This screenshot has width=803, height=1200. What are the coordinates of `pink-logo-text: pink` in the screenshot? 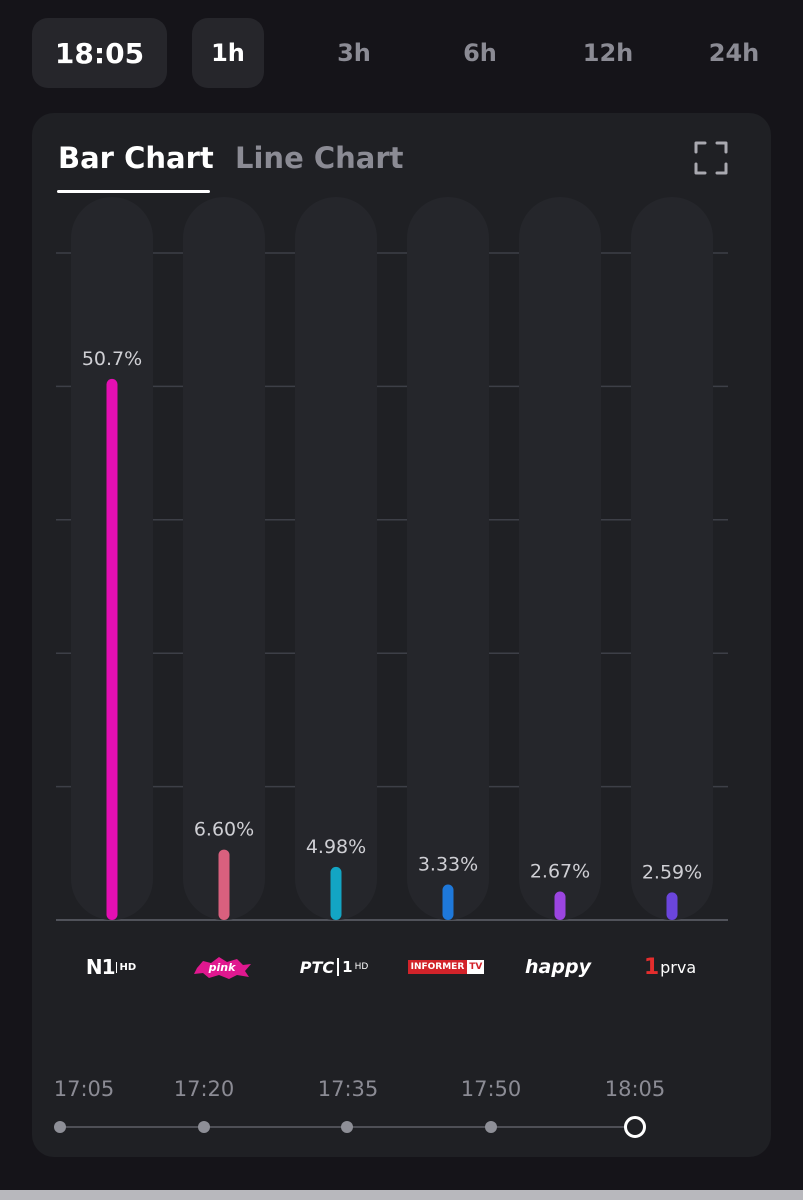 It's located at (222, 967).